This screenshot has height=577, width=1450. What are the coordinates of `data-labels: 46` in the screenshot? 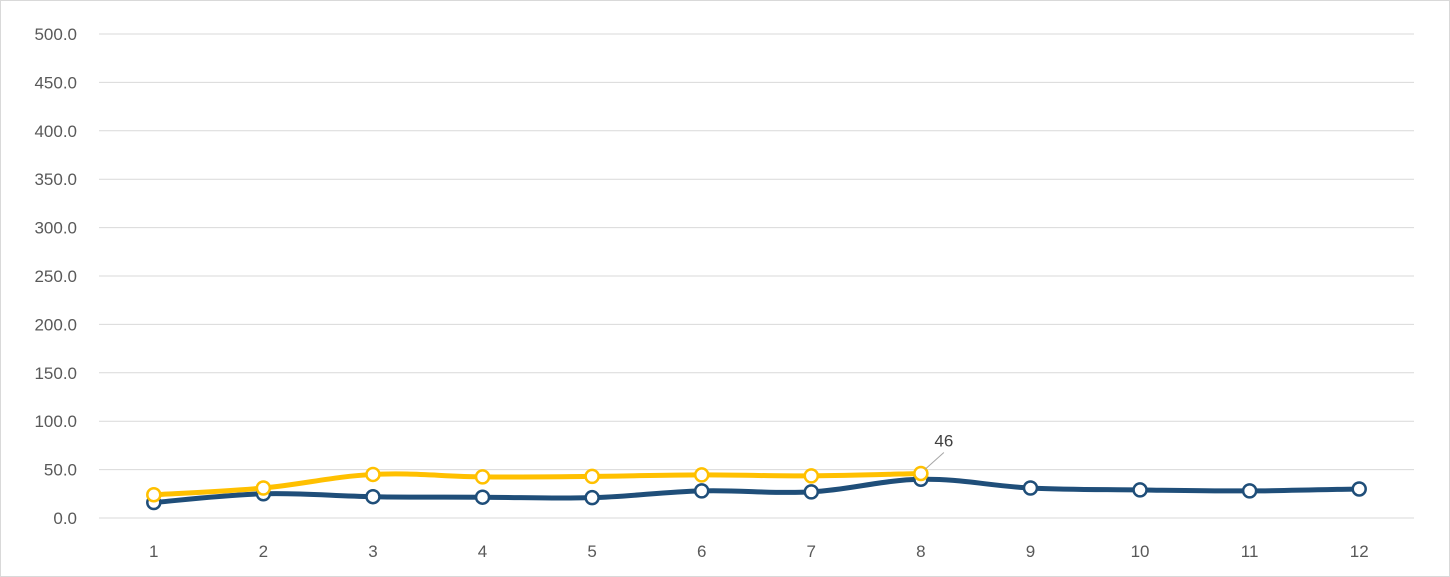 It's located at (938, 450).